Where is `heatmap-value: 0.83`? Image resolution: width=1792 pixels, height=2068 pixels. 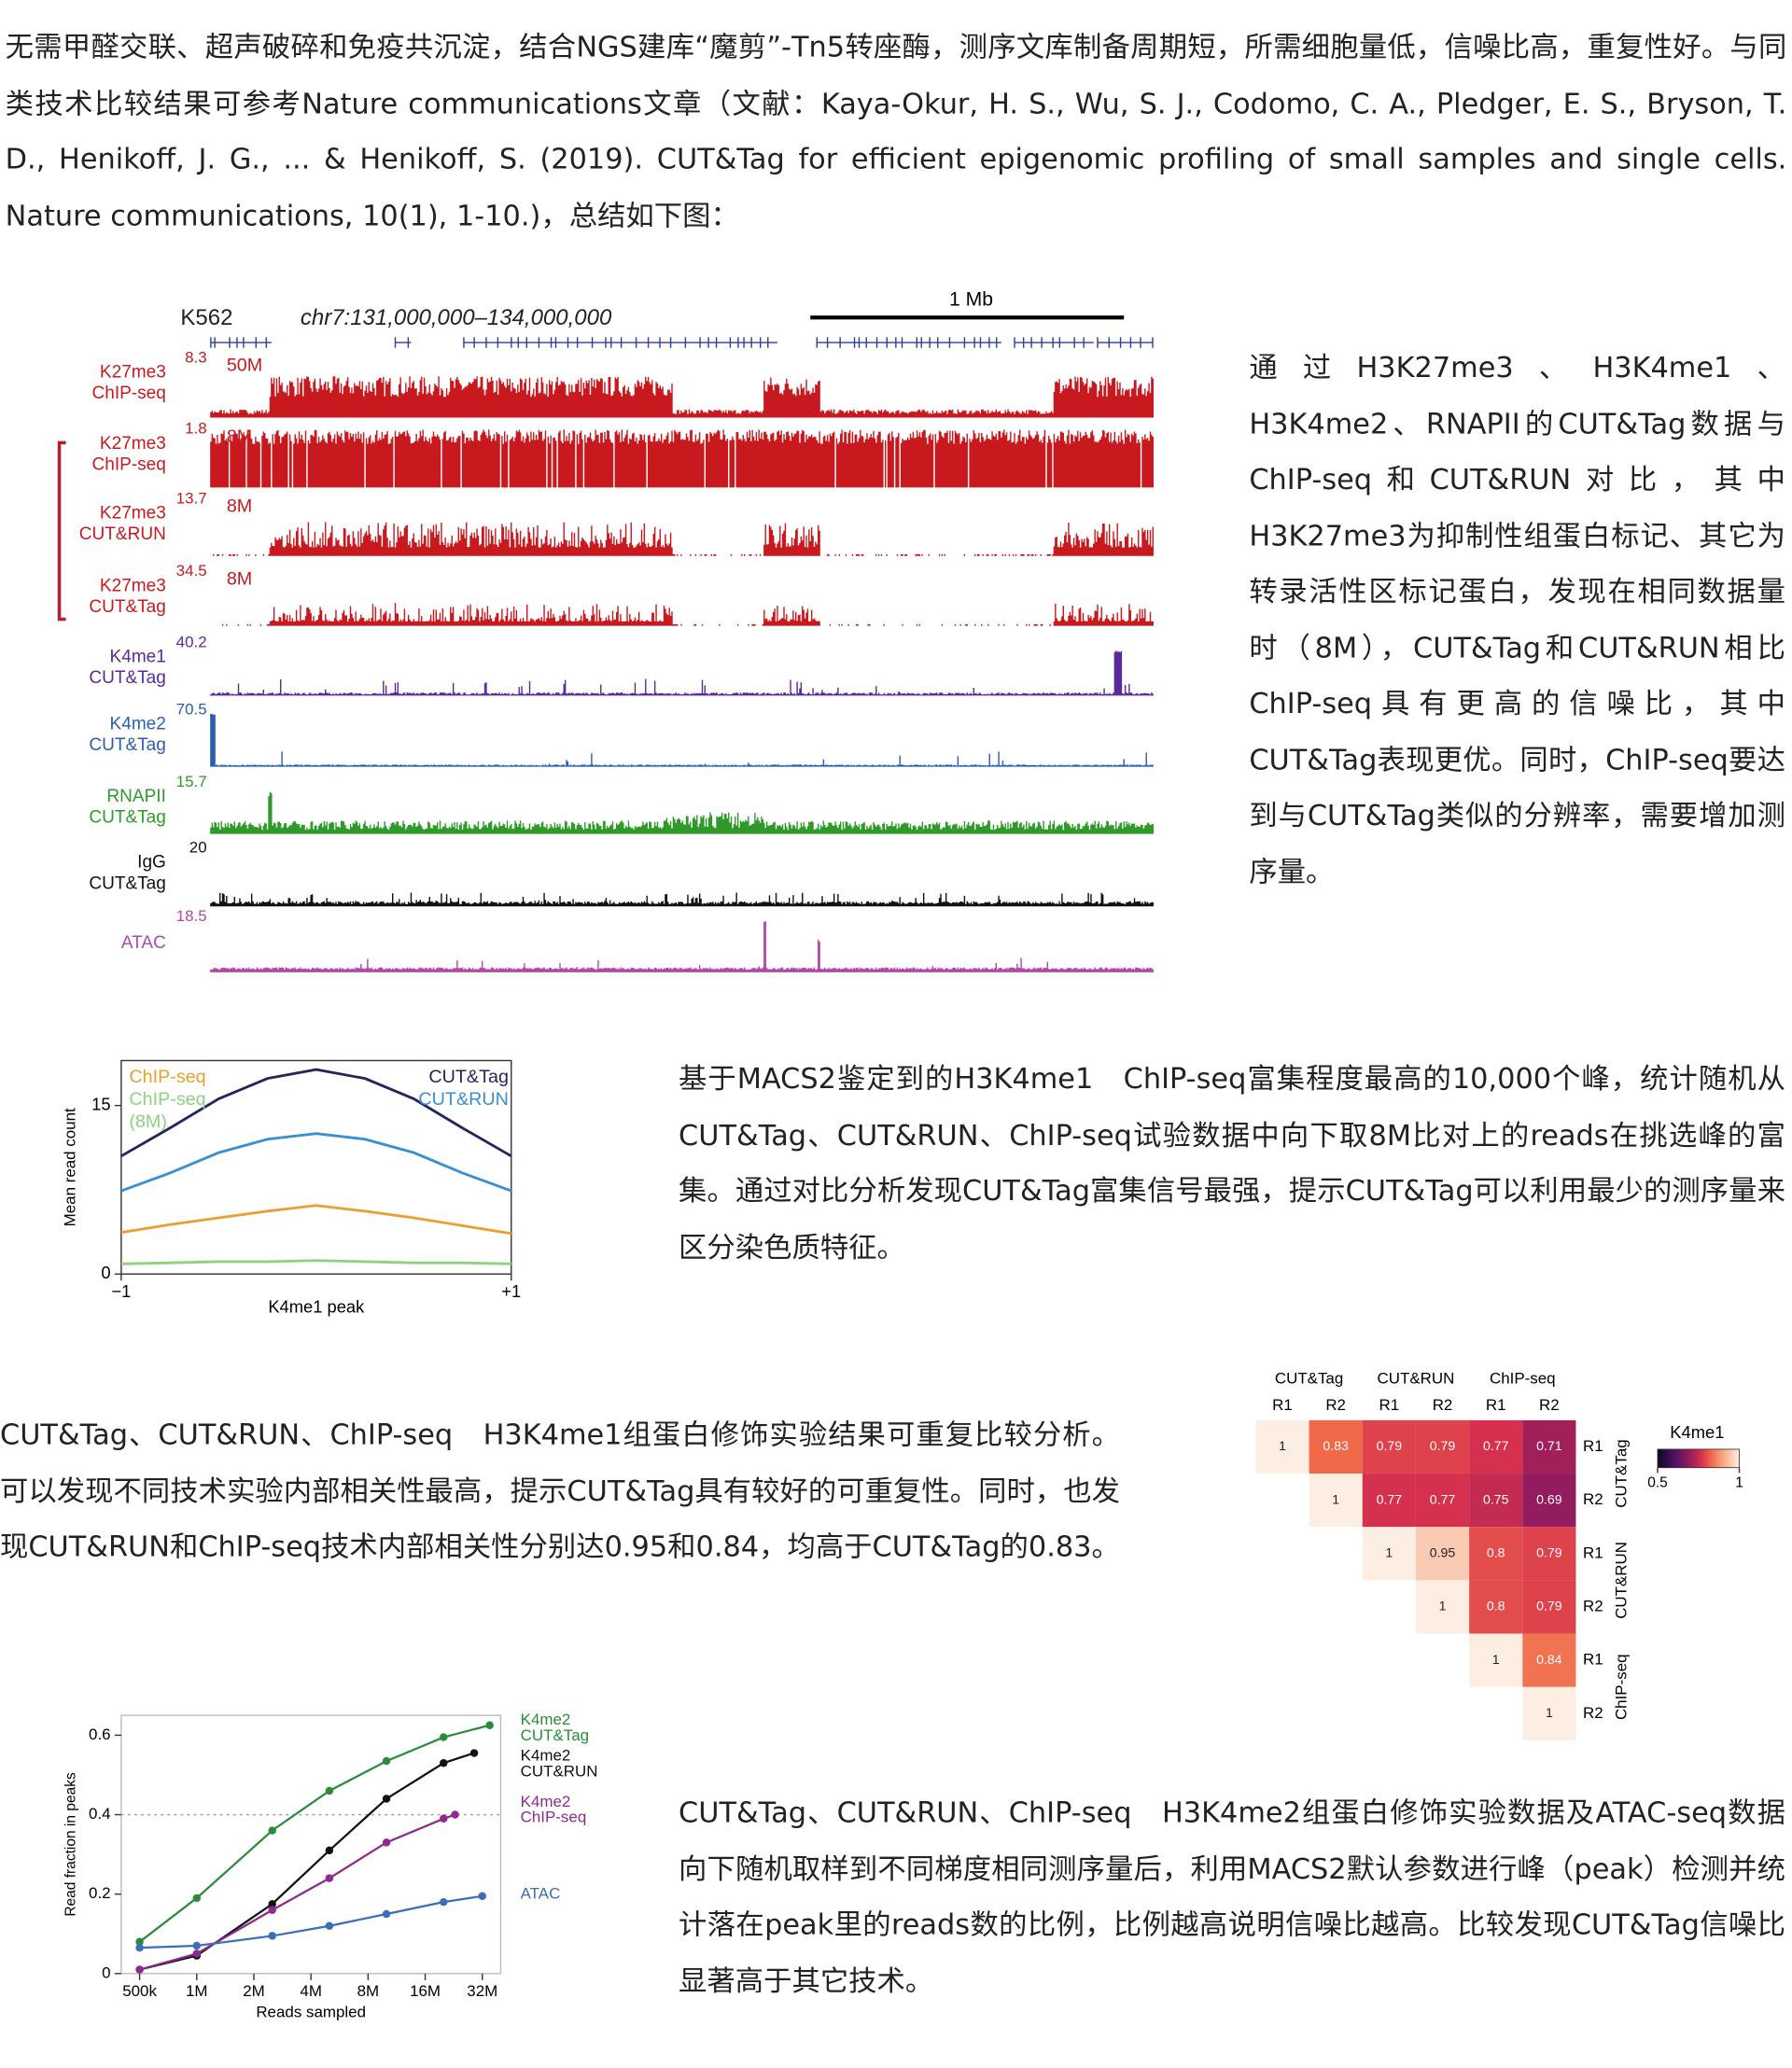
heatmap-value: 0.83 is located at coordinates (1336, 1445).